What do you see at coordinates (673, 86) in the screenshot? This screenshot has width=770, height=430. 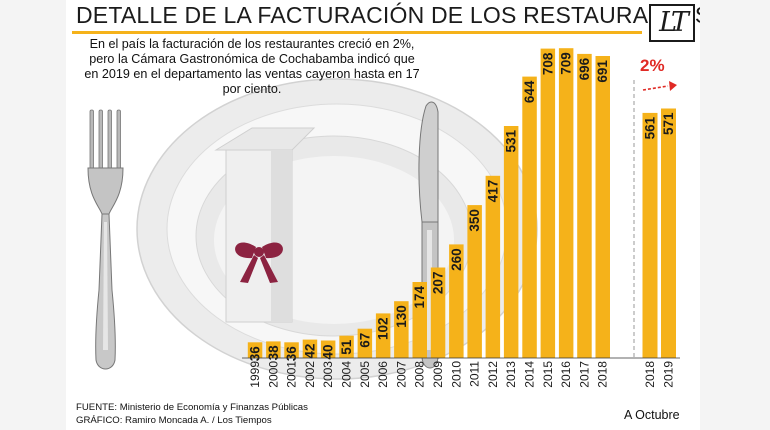 I see `growth-arrow-head` at bounding box center [673, 86].